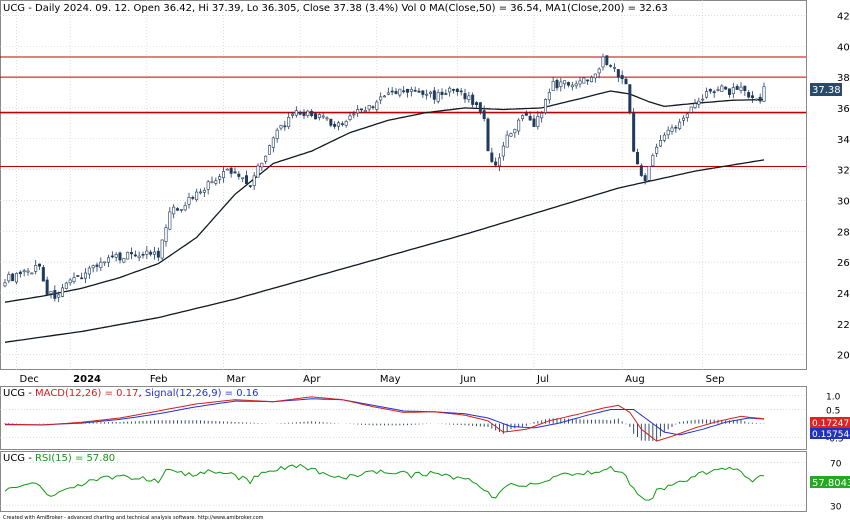 Image resolution: width=850 pixels, height=521 pixels. I want to click on macd-title-prefix: UCG -, so click(19, 393).